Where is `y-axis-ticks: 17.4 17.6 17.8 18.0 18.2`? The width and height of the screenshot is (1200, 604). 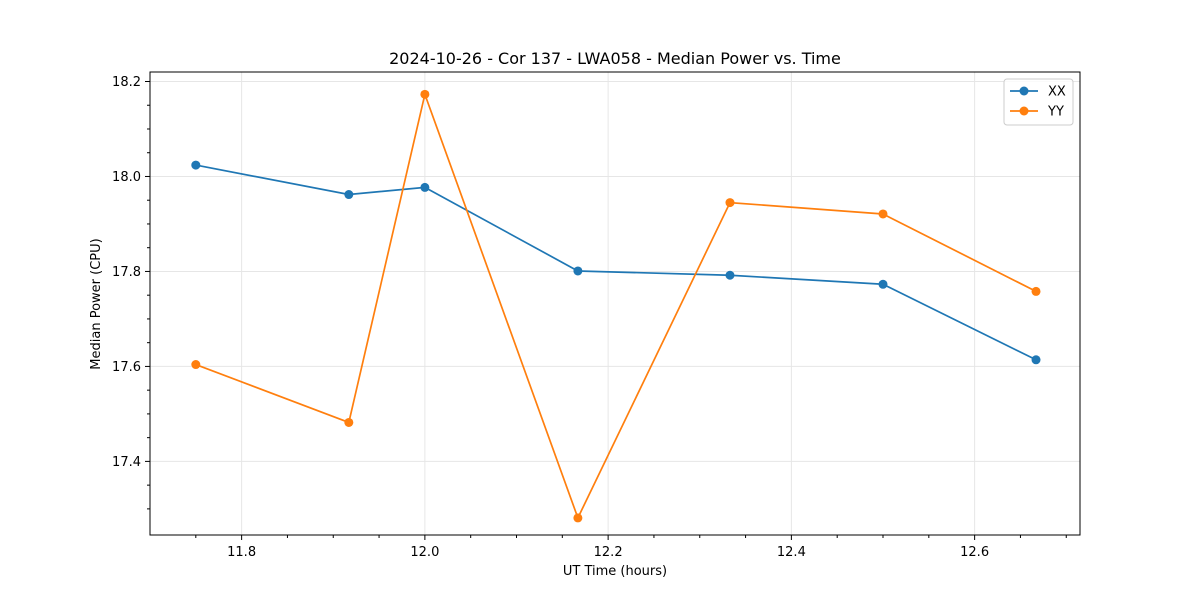
y-axis-ticks: 17.4 17.6 17.8 18.0 18.2 is located at coordinates (131, 292).